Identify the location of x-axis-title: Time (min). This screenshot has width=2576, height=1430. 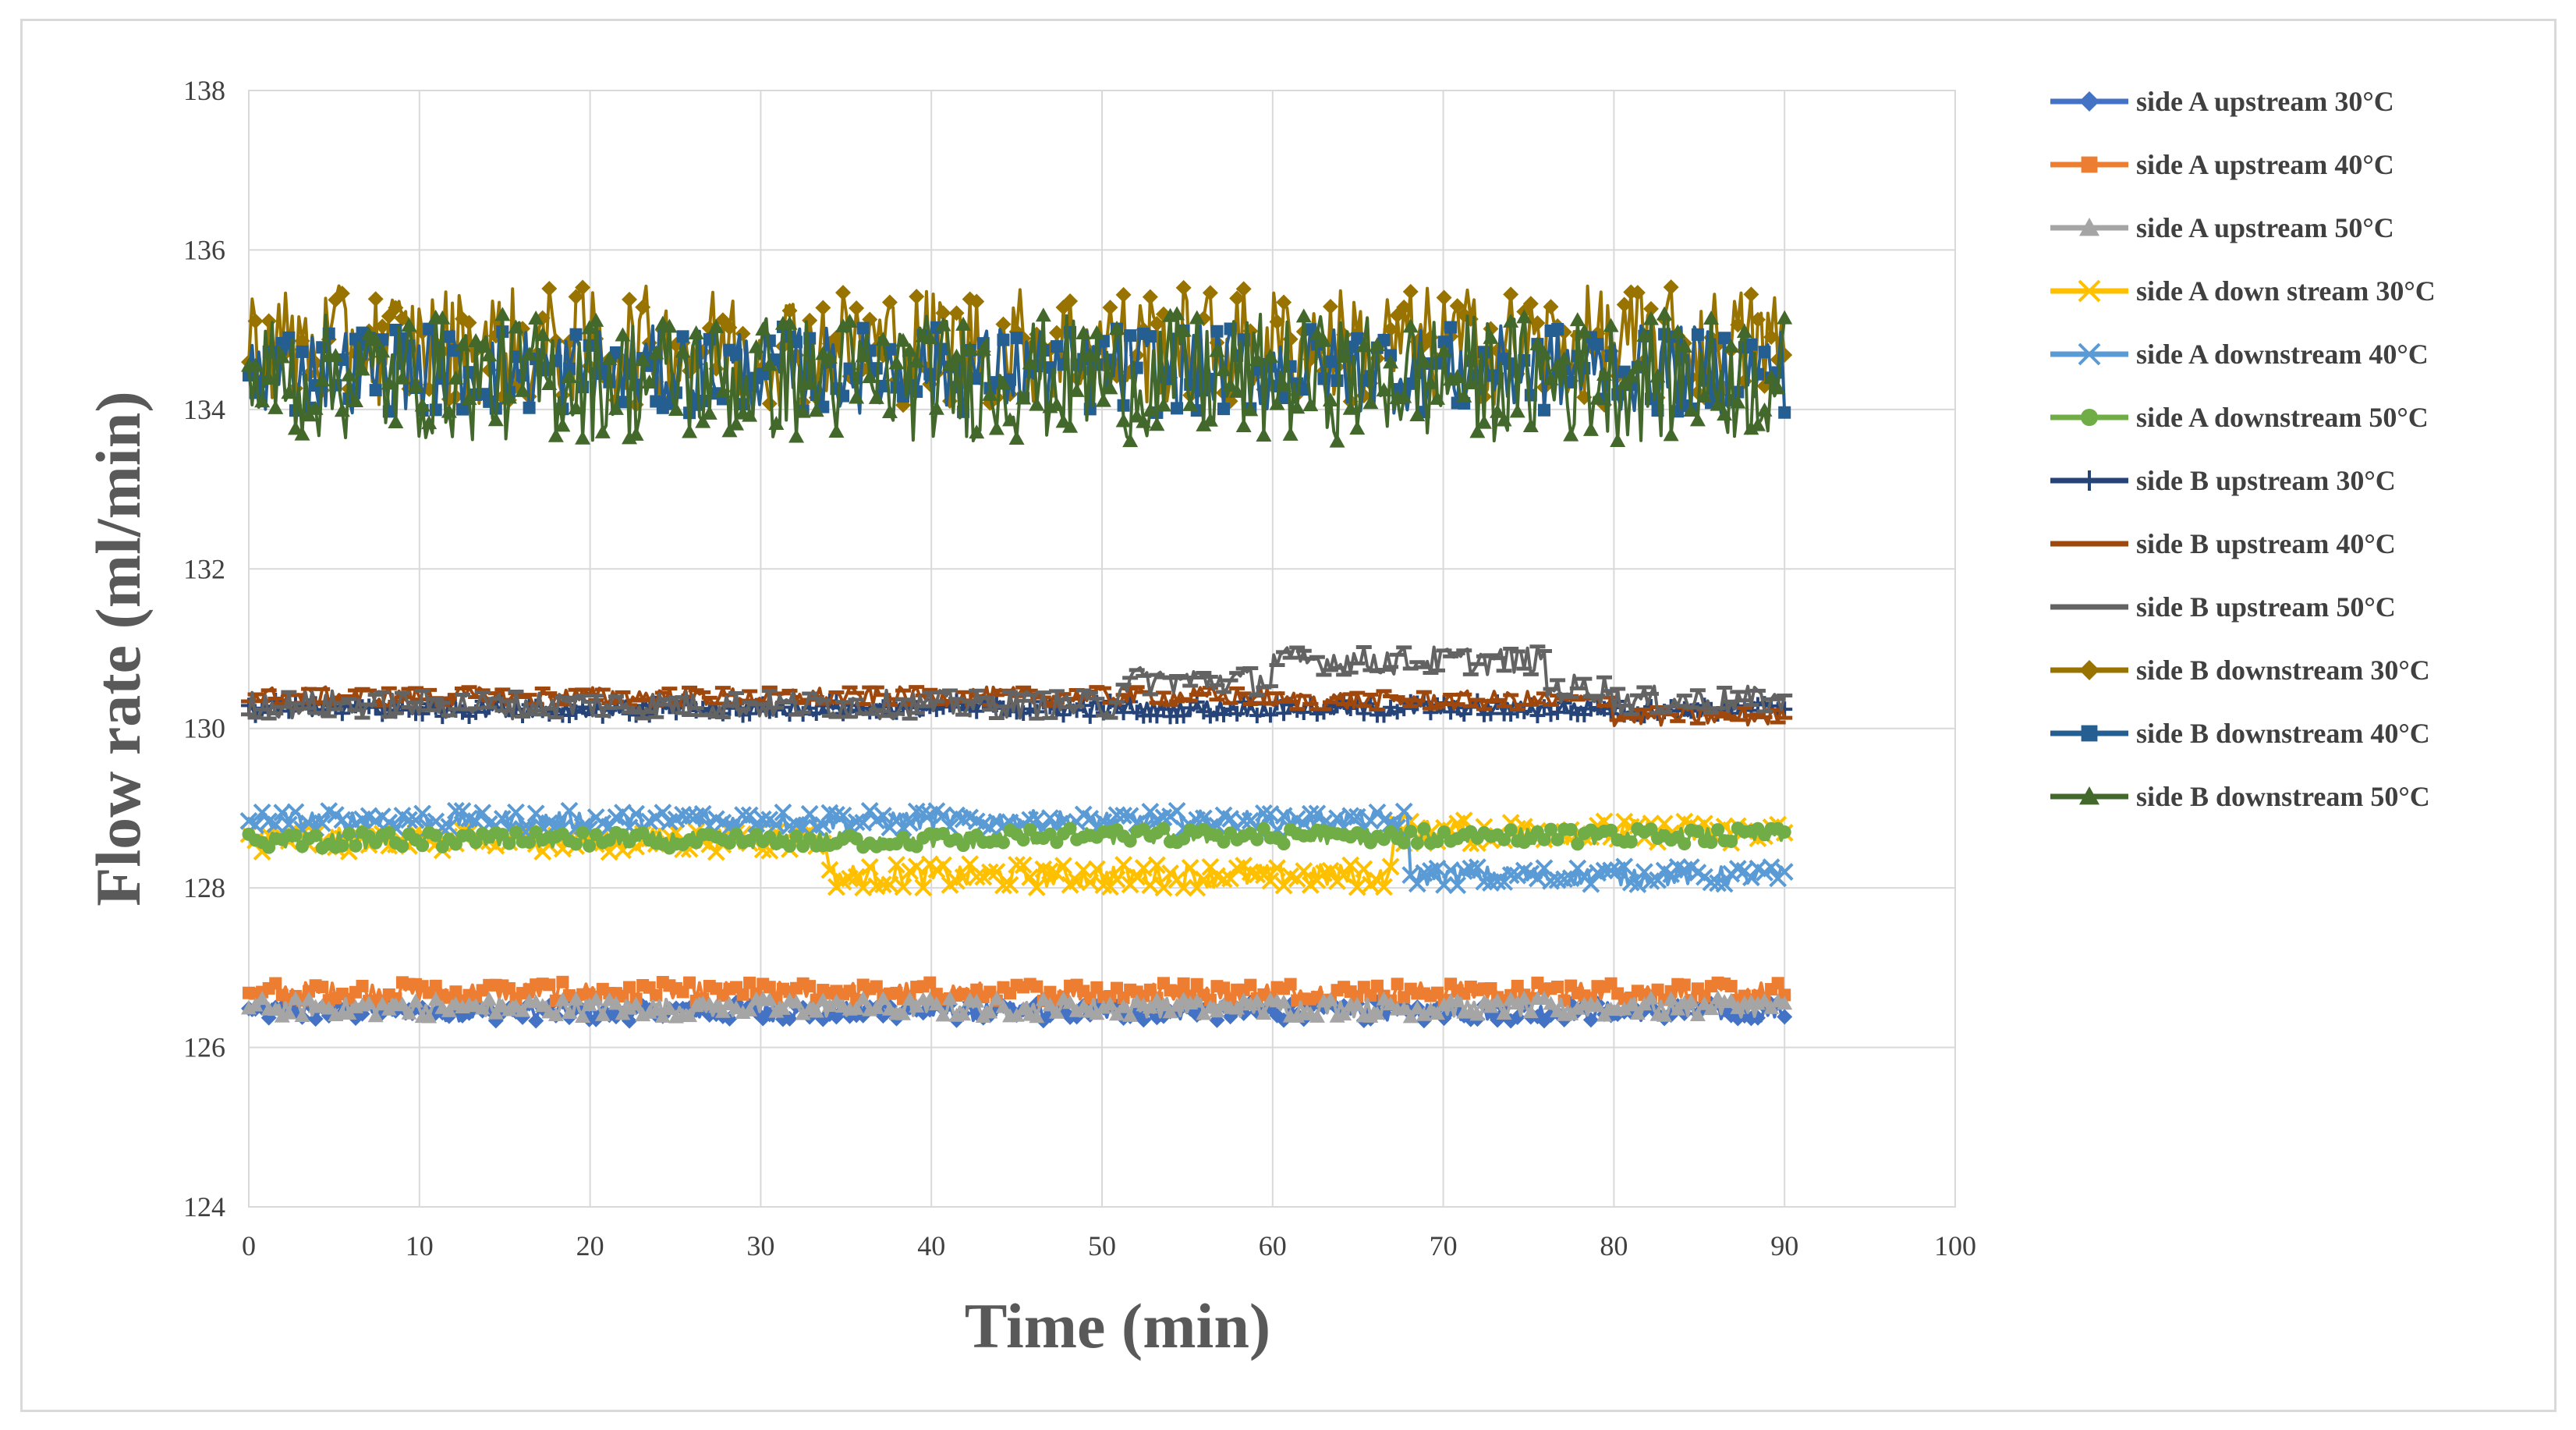
(1118, 1325).